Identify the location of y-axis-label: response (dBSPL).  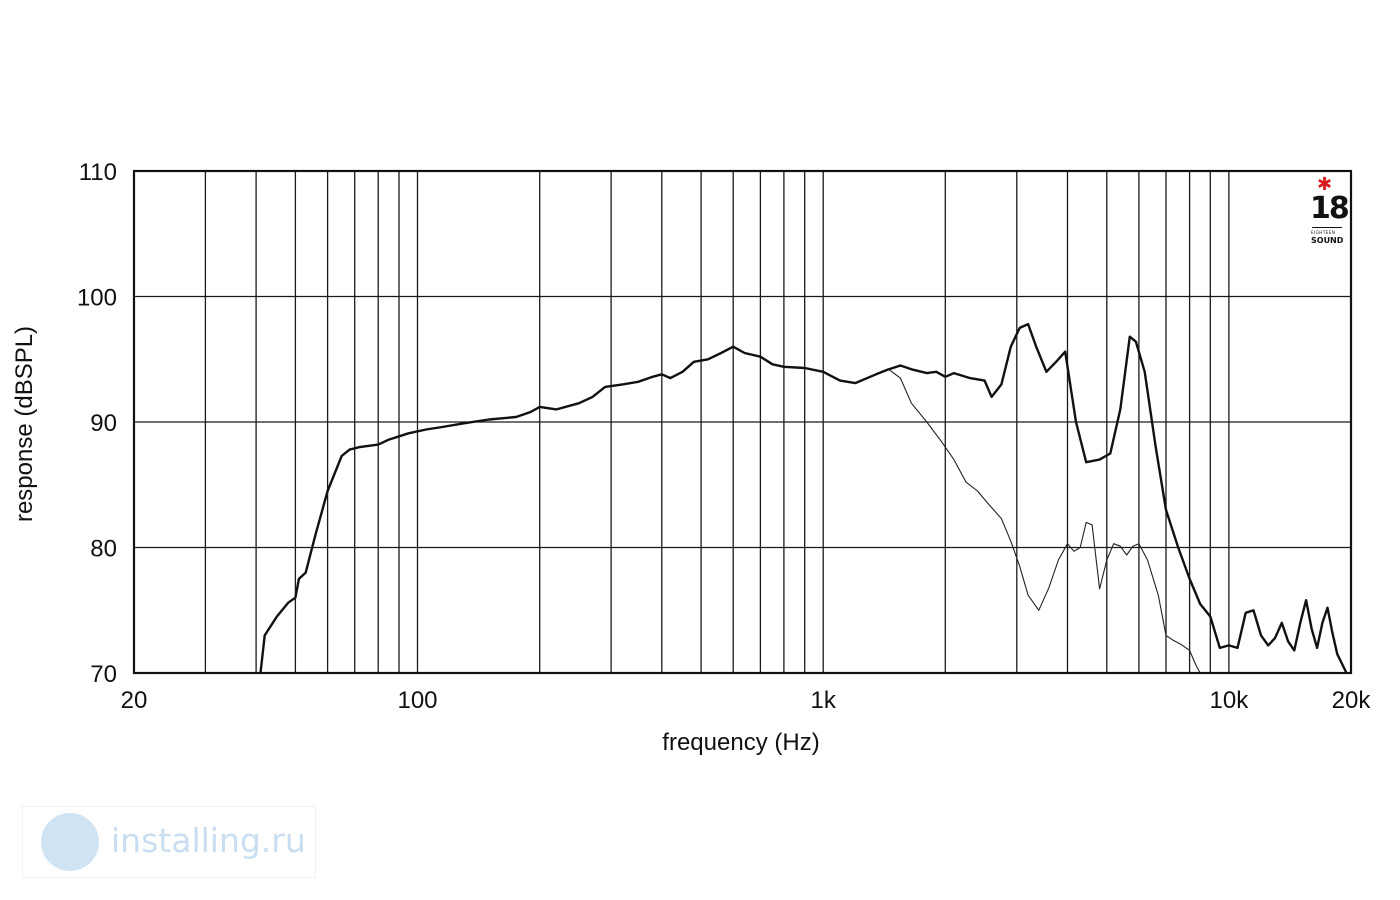
(24, 424).